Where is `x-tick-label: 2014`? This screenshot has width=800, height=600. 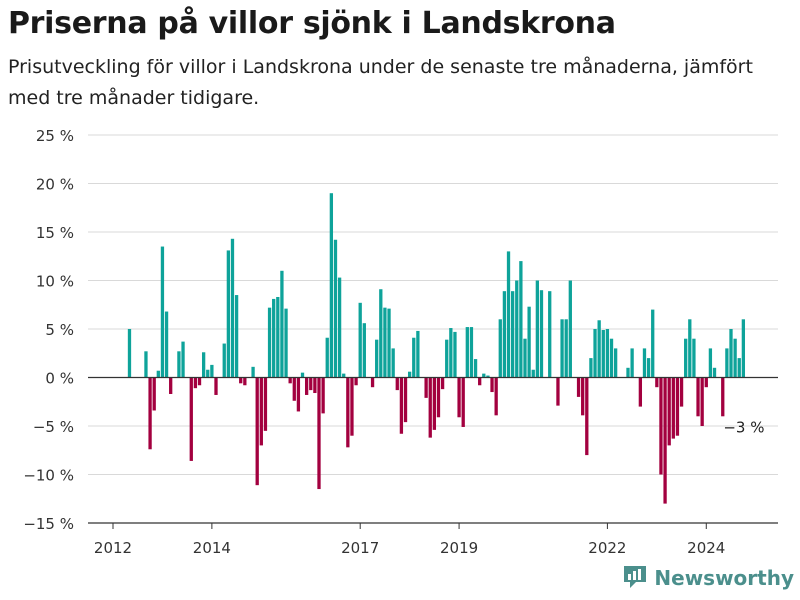 x-tick-label: 2014 is located at coordinates (212, 548).